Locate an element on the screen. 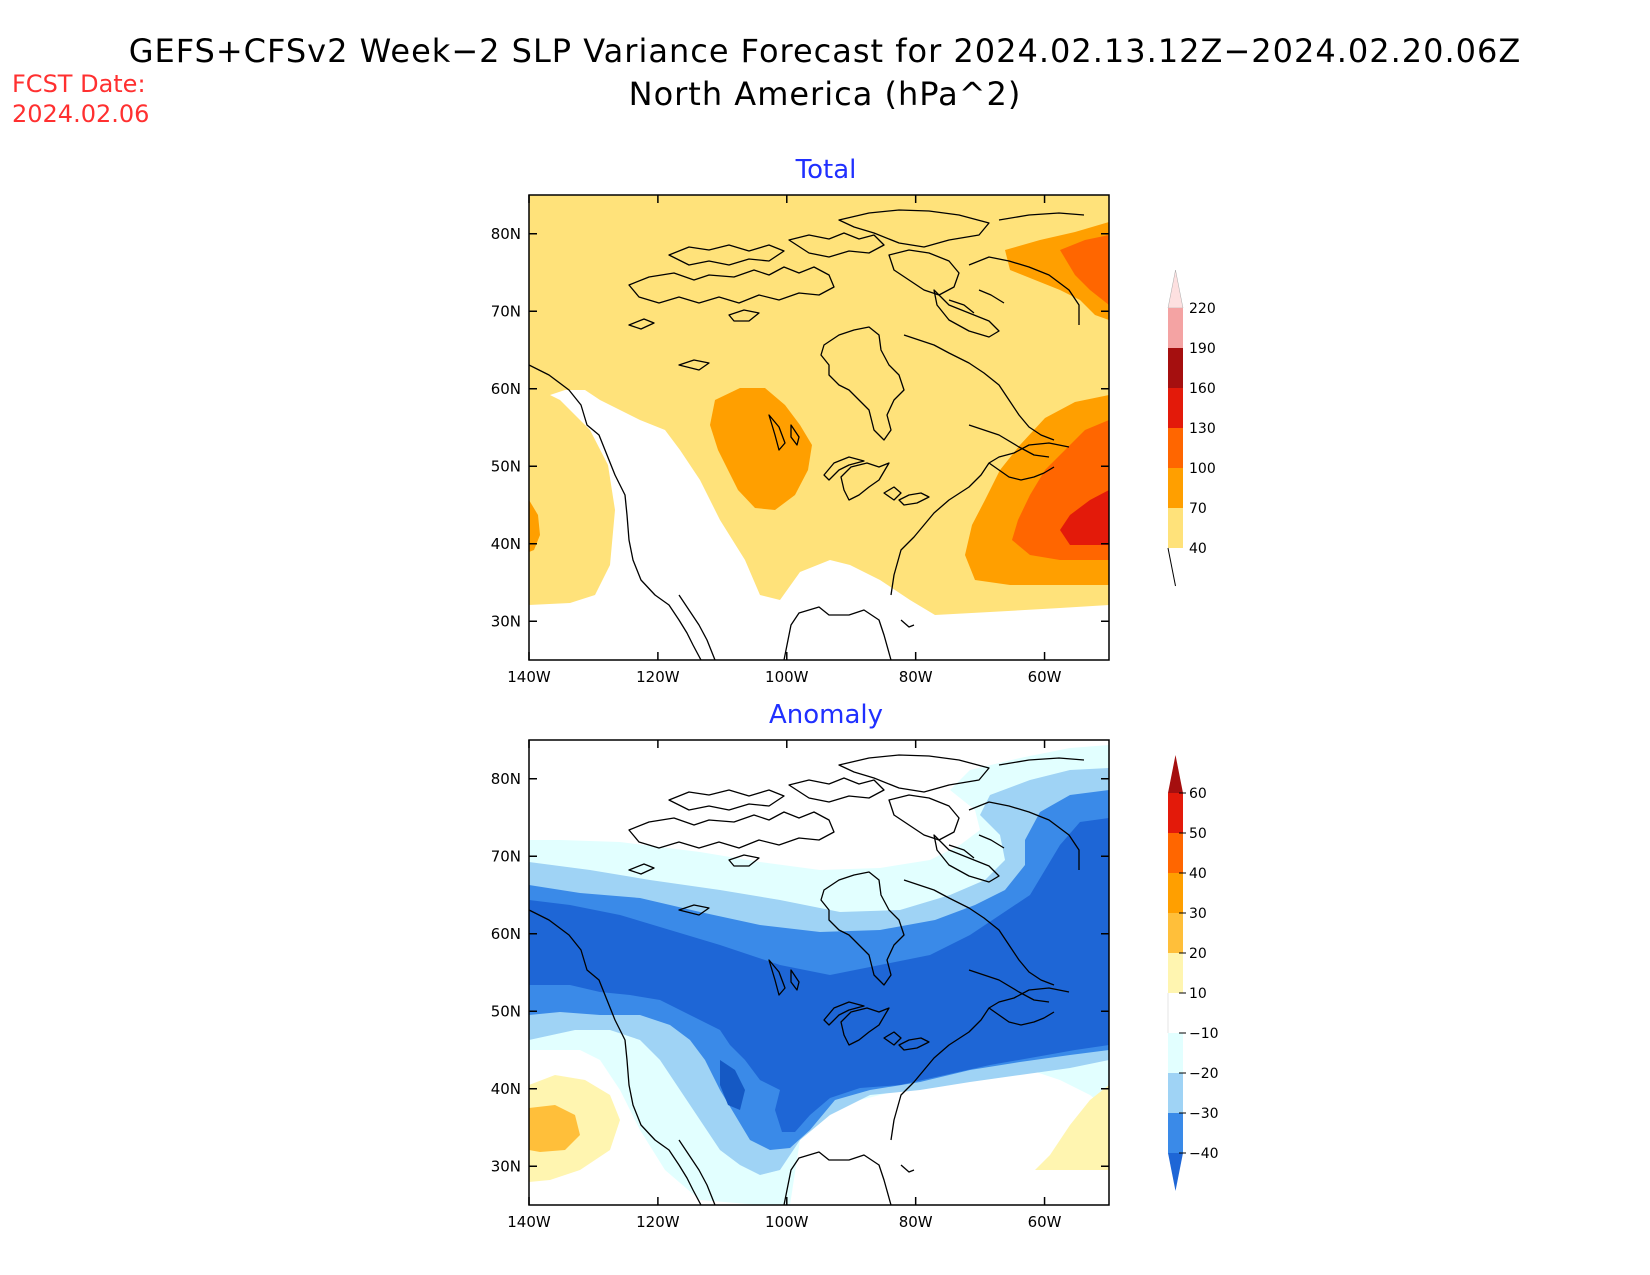 This screenshot has width=1650, height=1275. colorbar-label: 100 is located at coordinates (1202, 469).